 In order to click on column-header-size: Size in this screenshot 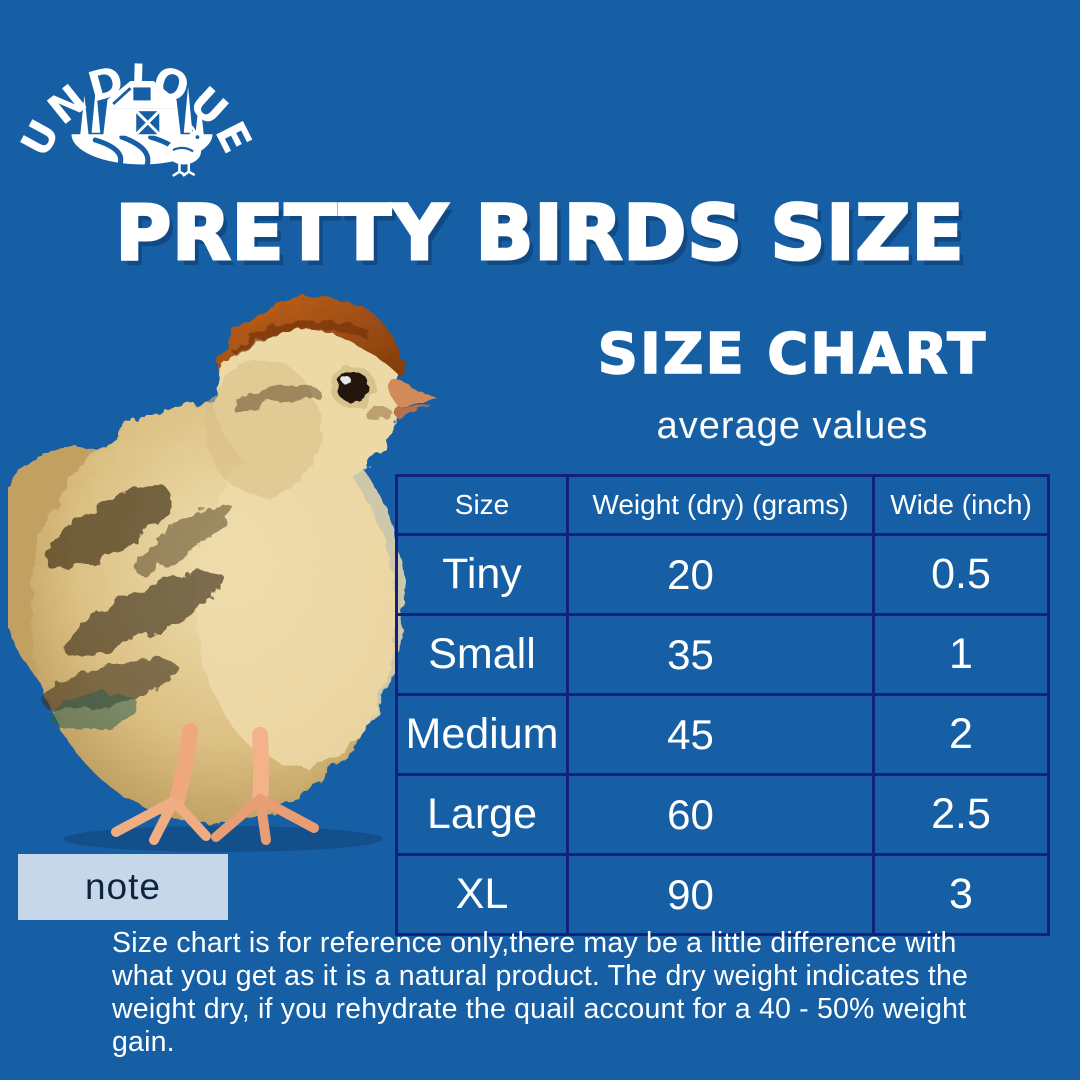, I will do `click(482, 505)`.